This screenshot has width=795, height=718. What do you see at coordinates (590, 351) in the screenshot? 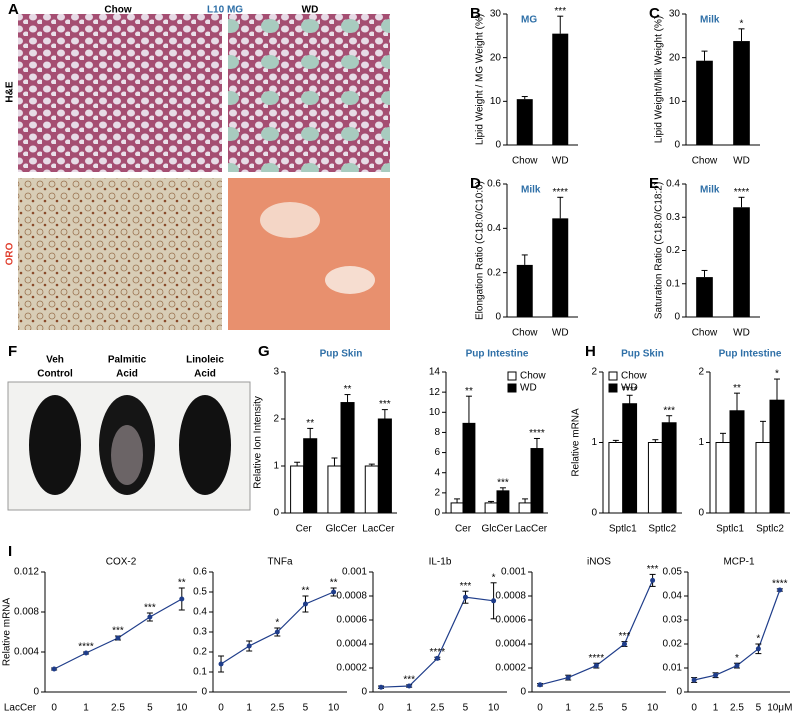
I see `panel-letter: H` at bounding box center [590, 351].